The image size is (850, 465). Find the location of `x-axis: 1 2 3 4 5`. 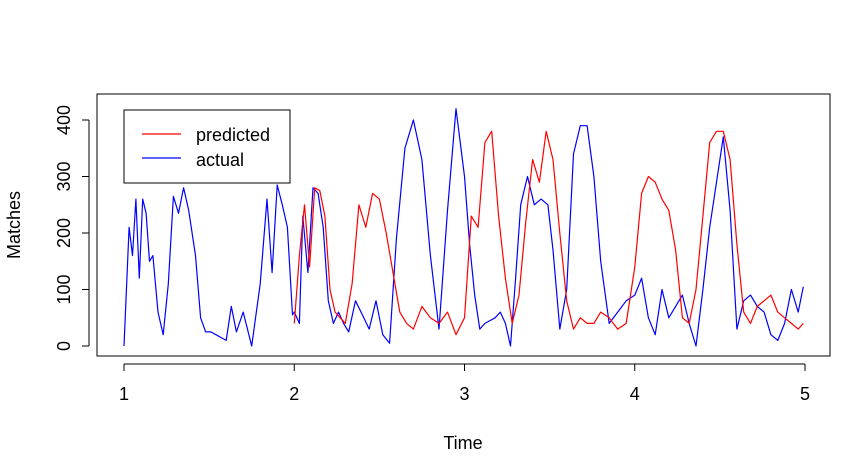

x-axis: 1 2 3 4 5 is located at coordinates (464, 383).